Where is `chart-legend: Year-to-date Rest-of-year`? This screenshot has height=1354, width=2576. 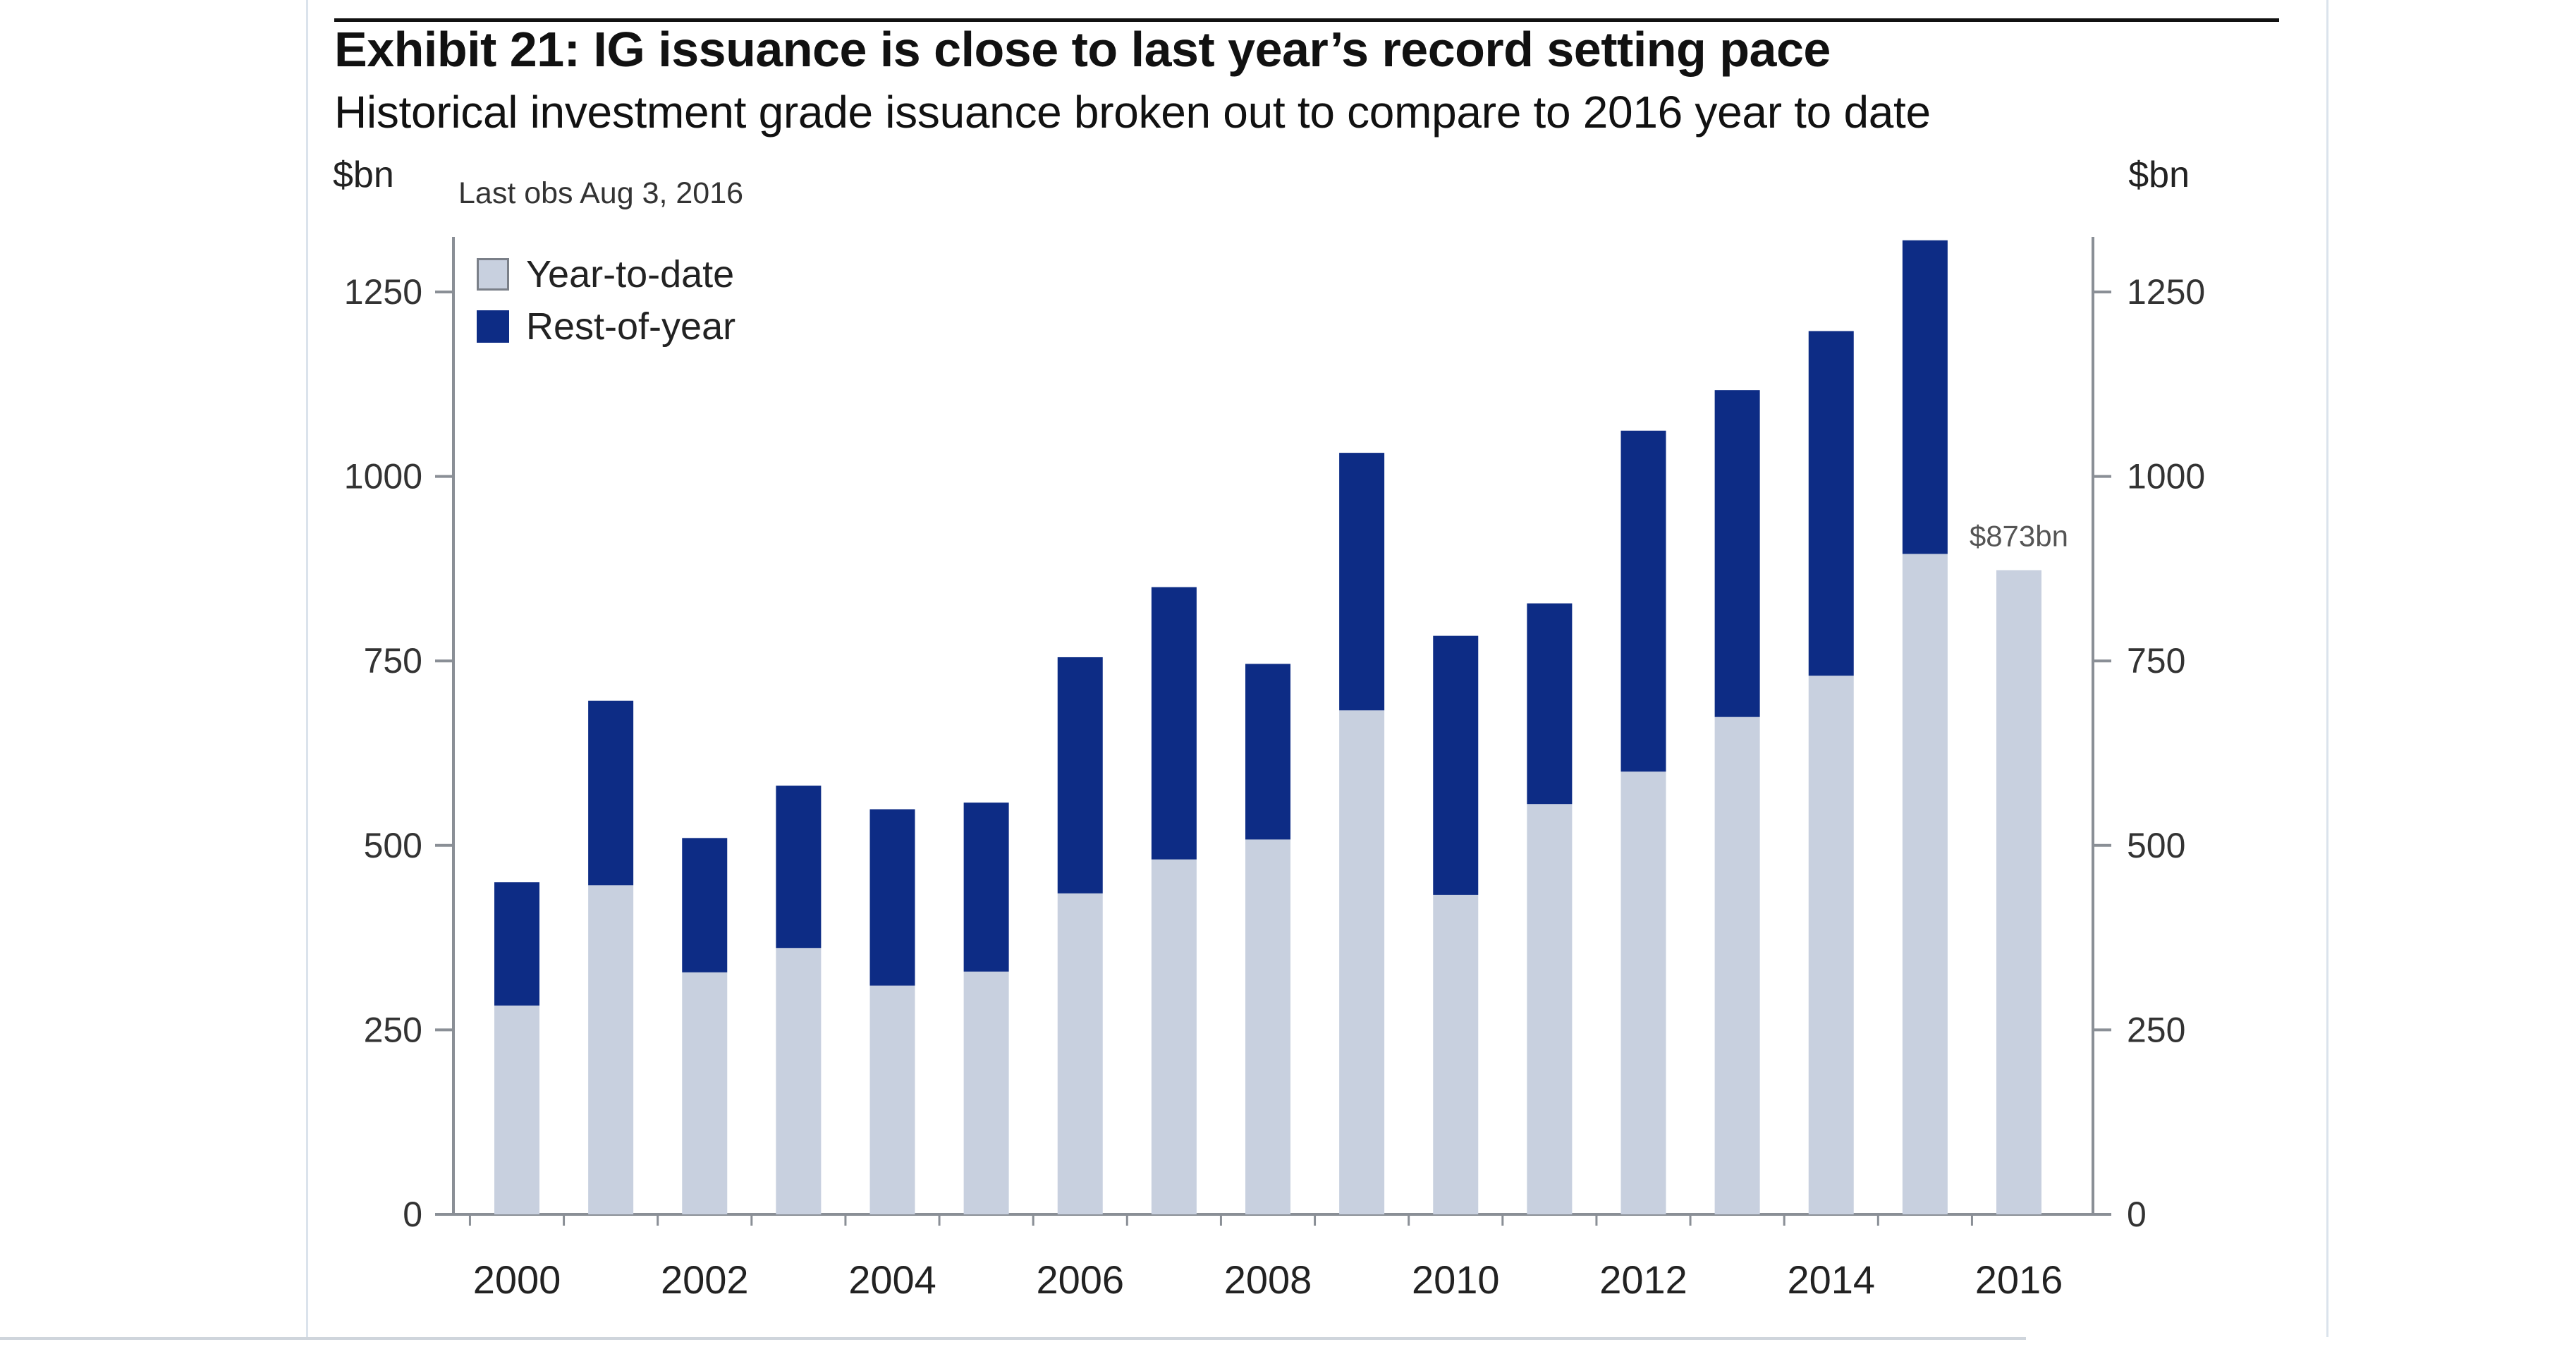
chart-legend: Year-to-date Rest-of-year is located at coordinates (606, 300).